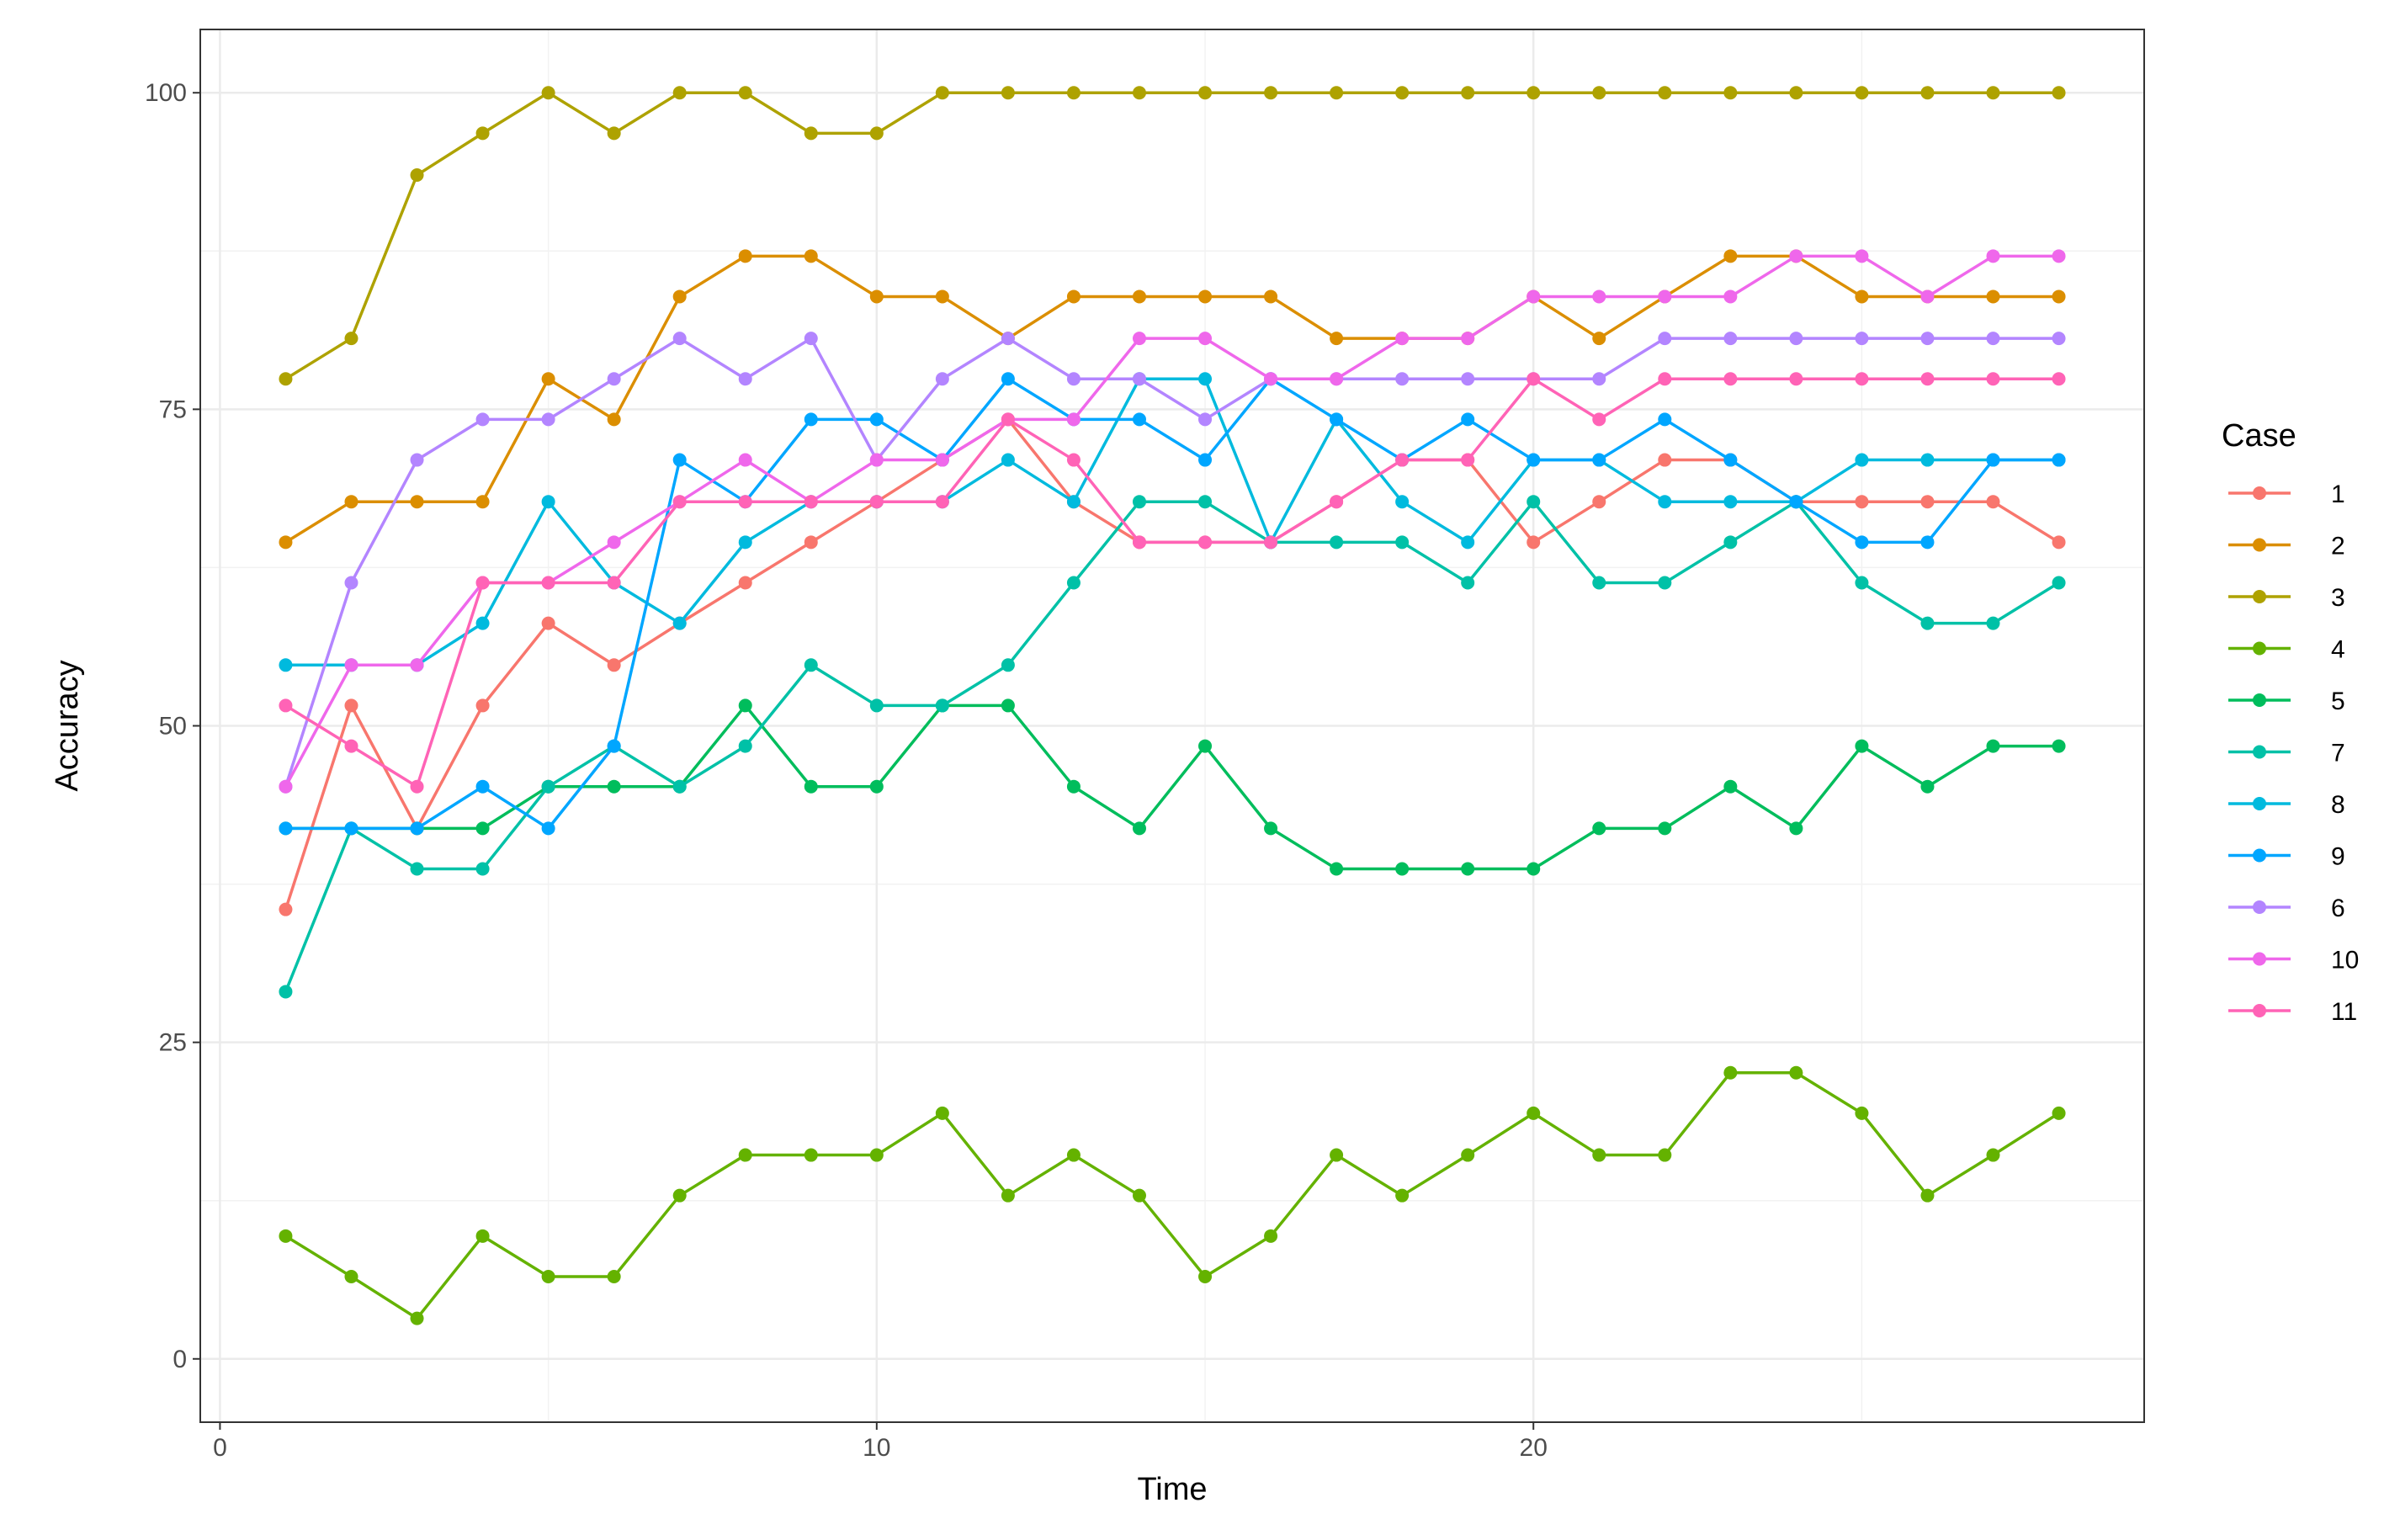 The width and height of the screenshot is (2400, 1540). What do you see at coordinates (2338, 650) in the screenshot?
I see `legend-label: 4` at bounding box center [2338, 650].